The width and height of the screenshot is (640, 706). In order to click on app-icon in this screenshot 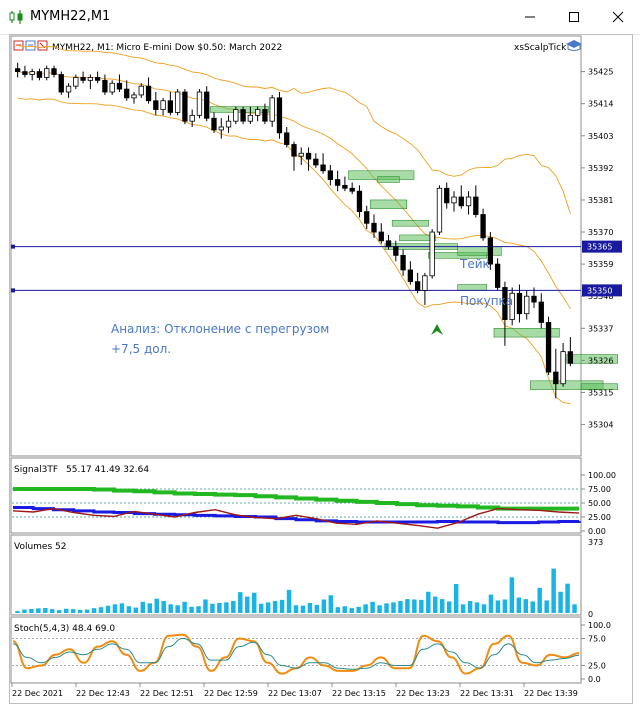, I will do `click(16, 17)`.